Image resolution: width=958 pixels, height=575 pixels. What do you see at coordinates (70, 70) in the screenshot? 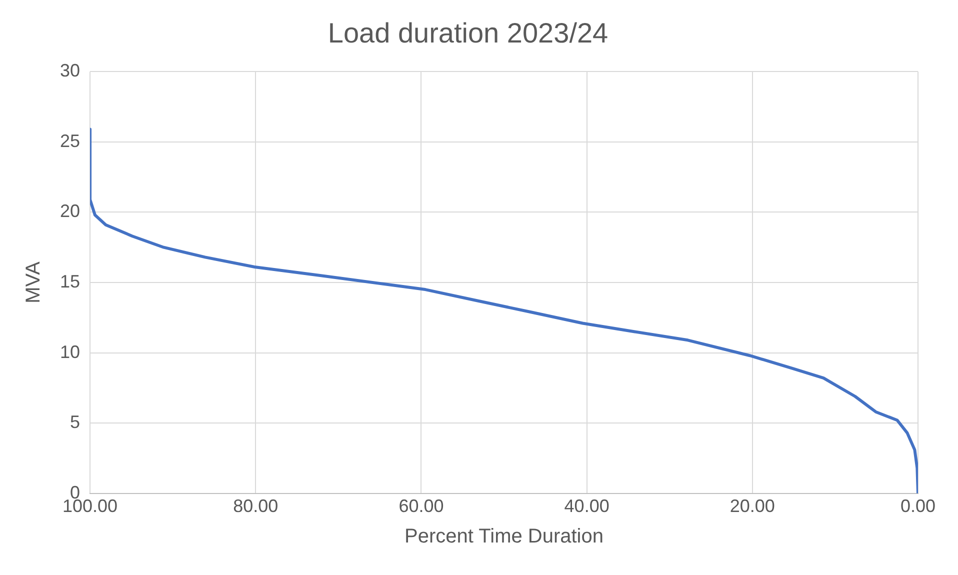
I see `y-tick-label: 30` at bounding box center [70, 70].